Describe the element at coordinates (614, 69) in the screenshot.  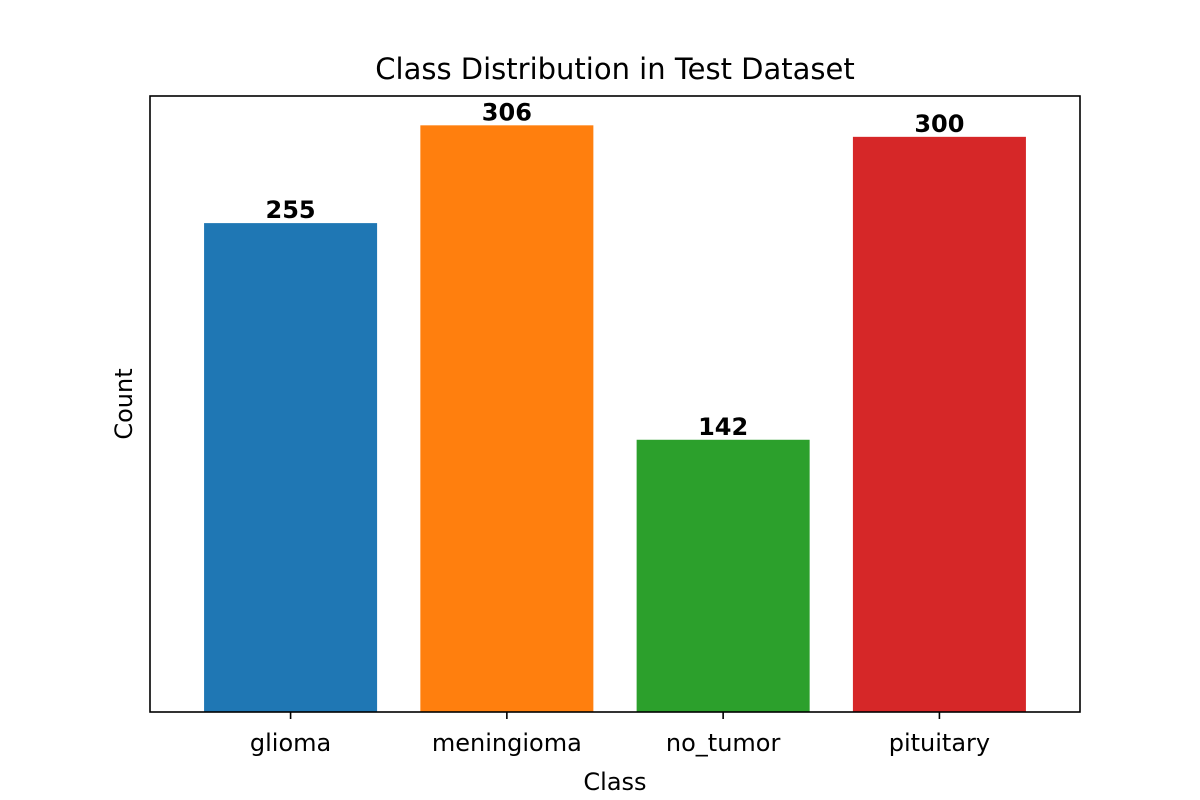
I see `chart-title: Class Distribution in Test Dataset` at that location.